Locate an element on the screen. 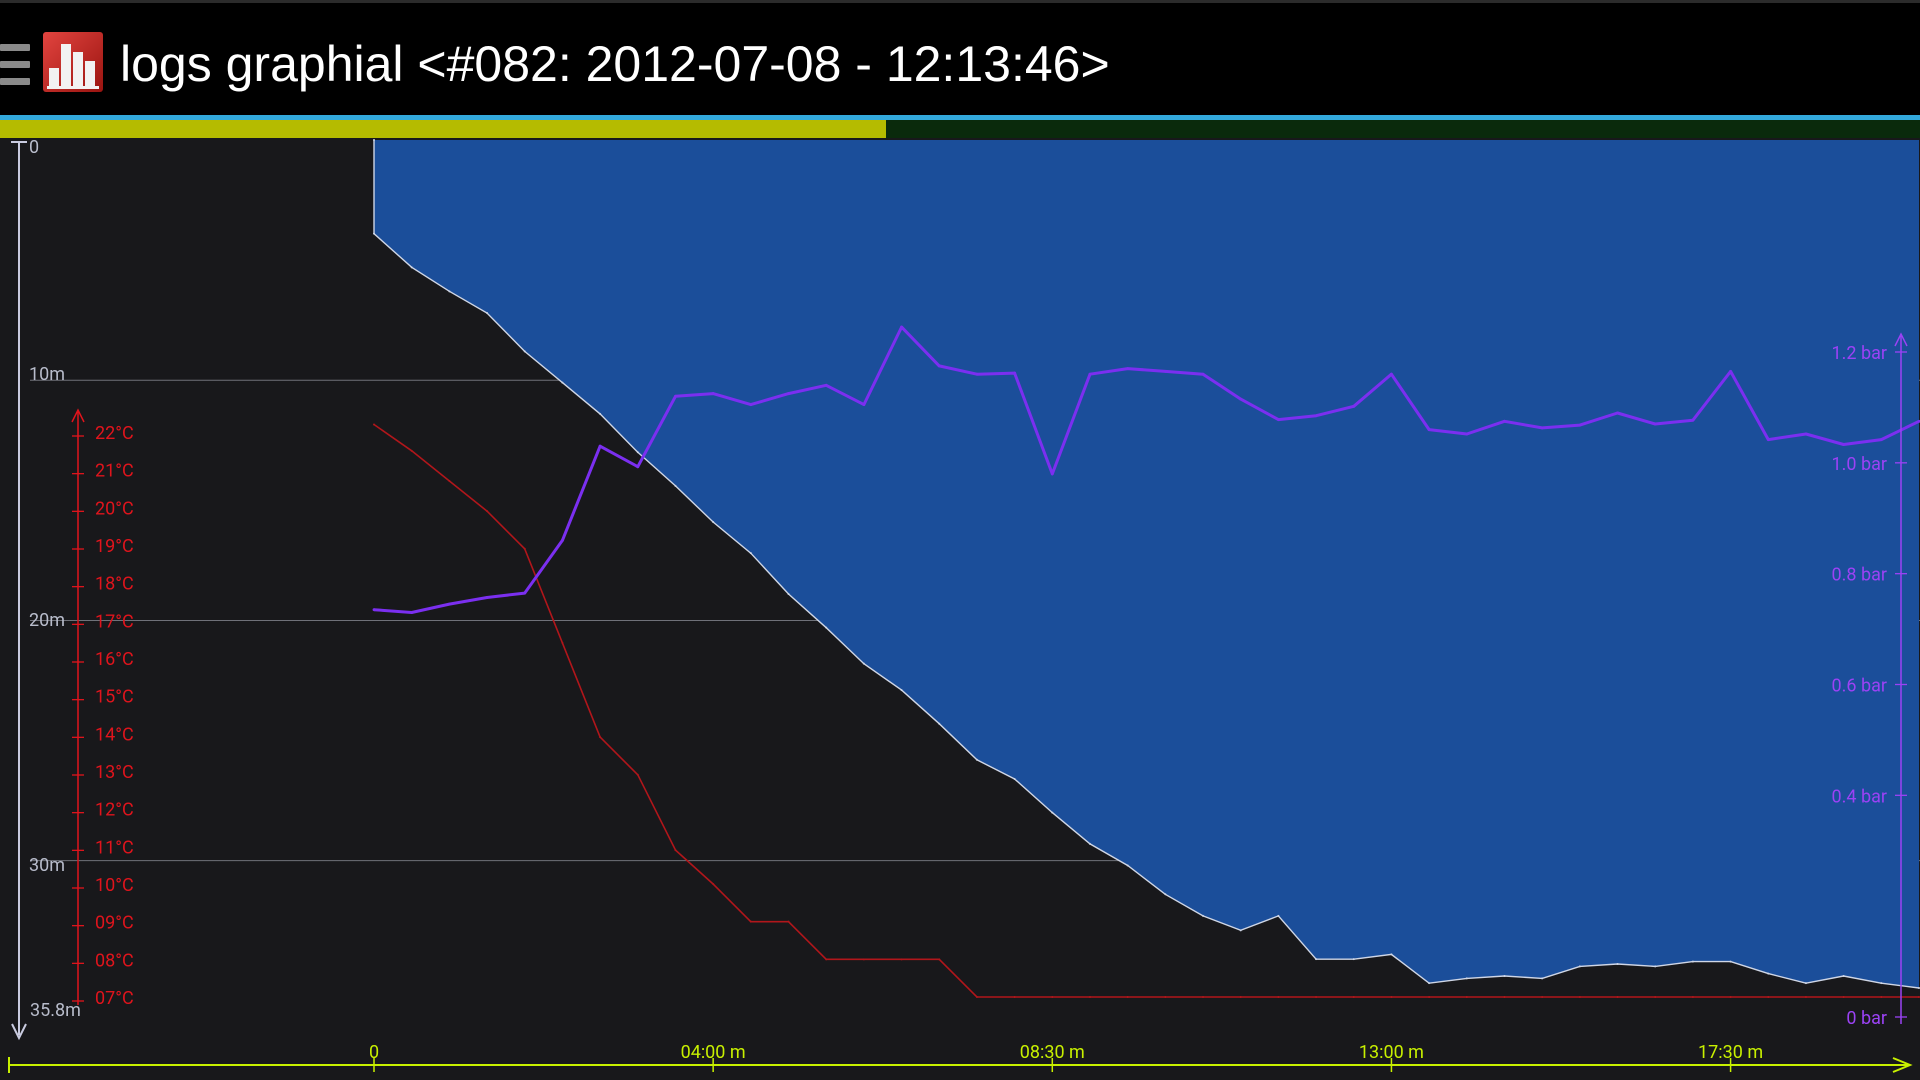 Image resolution: width=1920 pixels, height=1080 pixels. depth-tick-label: 20m is located at coordinates (47, 620).